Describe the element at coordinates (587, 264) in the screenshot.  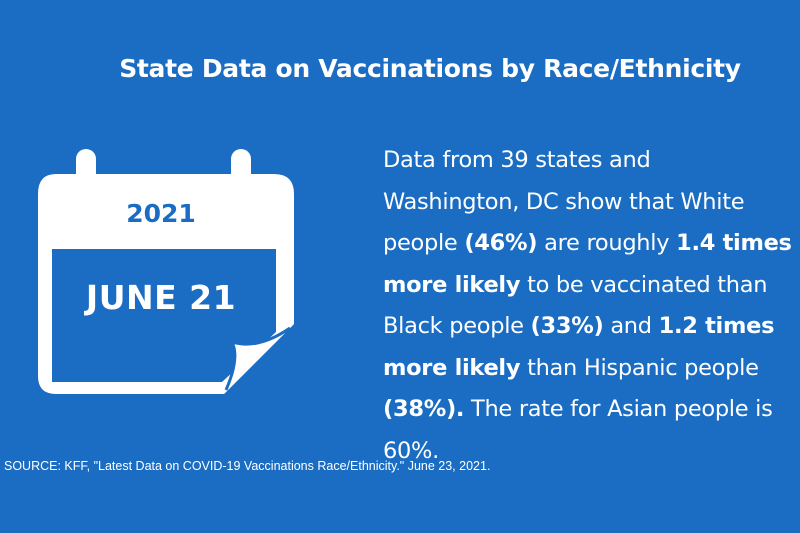
I see `white-black-ratio: 1.4 times more likely` at that location.